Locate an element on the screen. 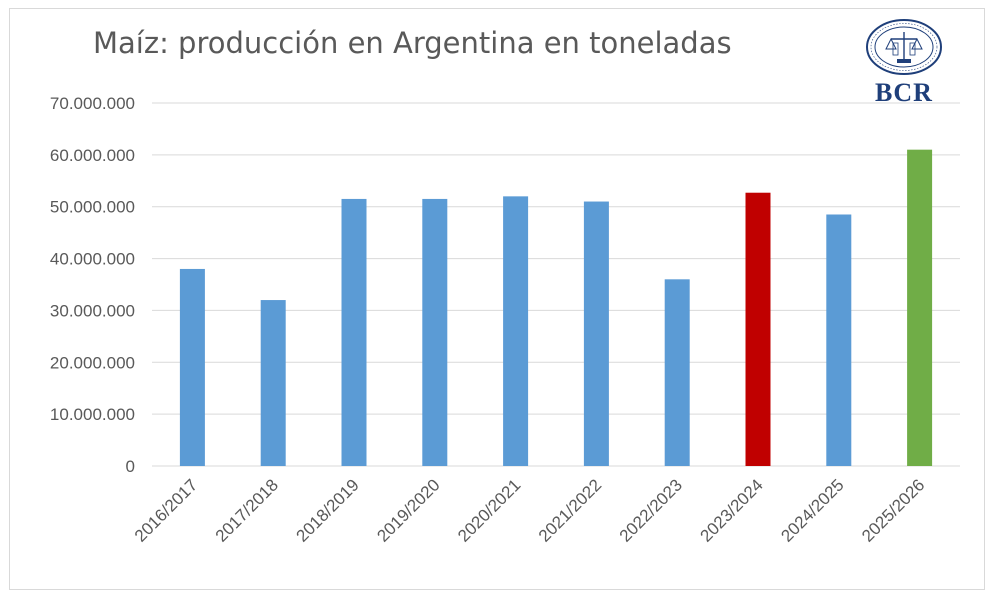 The height and width of the screenshot is (597, 996). bar-2021-2022 is located at coordinates (596, 333).